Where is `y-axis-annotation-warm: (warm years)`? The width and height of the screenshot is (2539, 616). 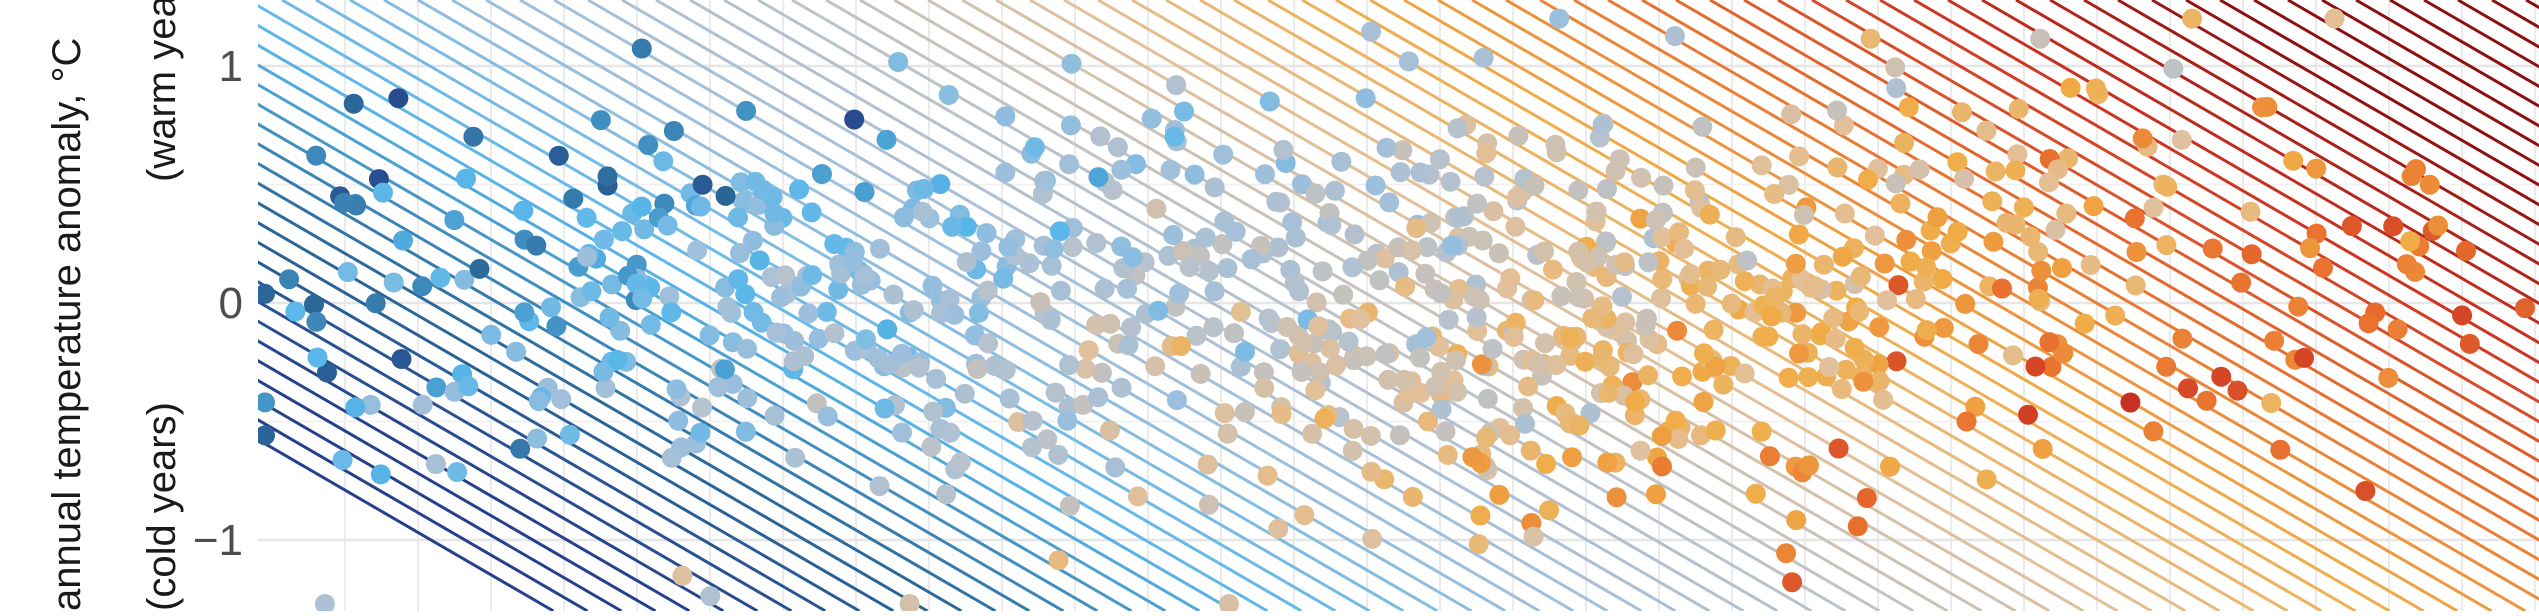 y-axis-annotation-warm: (warm years) is located at coordinates (162, 91).